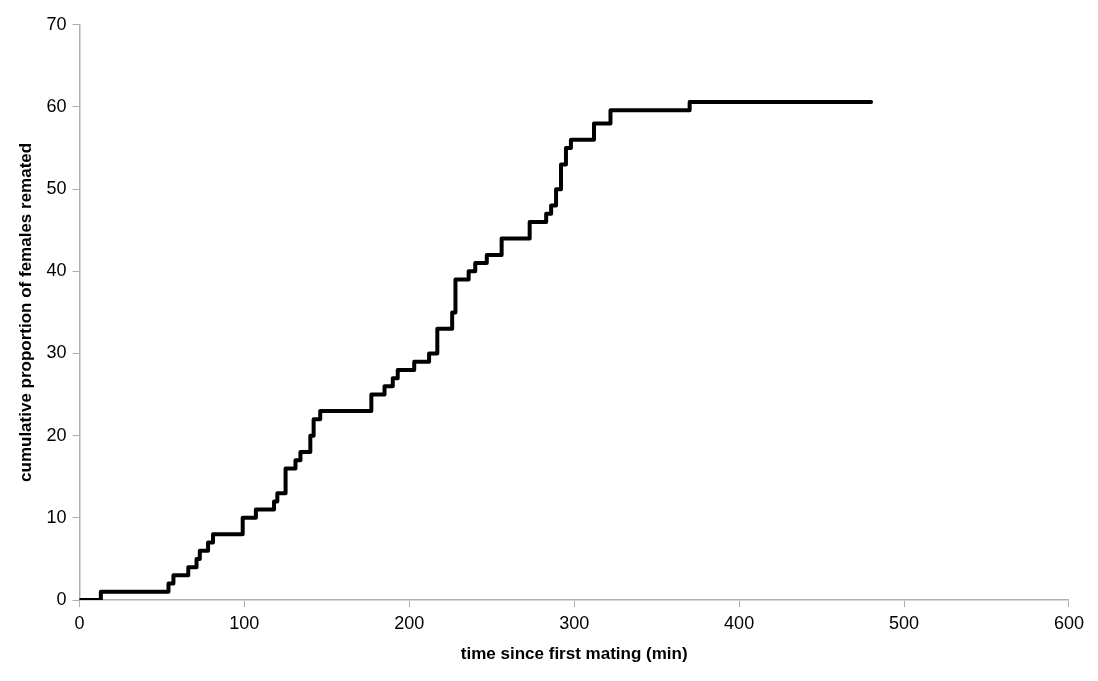 This screenshot has width=1098, height=681. Describe the element at coordinates (1069, 622) in the screenshot. I see `x-tick-label: 600` at that location.